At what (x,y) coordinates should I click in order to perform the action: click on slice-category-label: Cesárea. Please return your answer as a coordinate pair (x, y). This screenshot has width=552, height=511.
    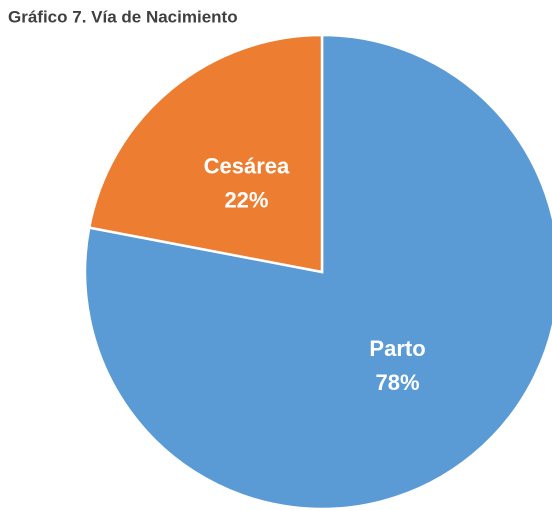
    Looking at the image, I should click on (247, 166).